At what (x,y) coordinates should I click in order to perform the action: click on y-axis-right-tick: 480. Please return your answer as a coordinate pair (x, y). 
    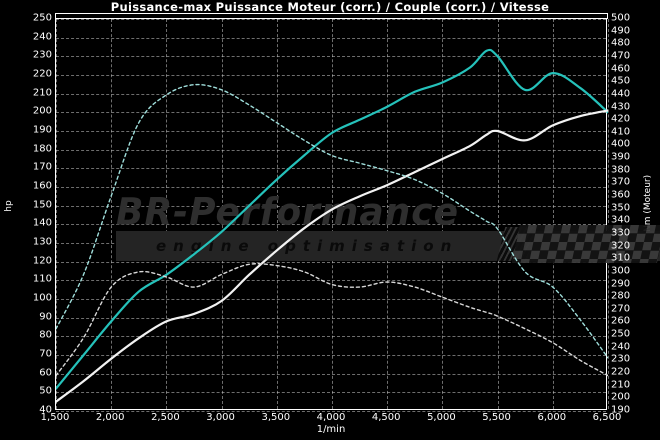
    Looking at the image, I should click on (621, 43).